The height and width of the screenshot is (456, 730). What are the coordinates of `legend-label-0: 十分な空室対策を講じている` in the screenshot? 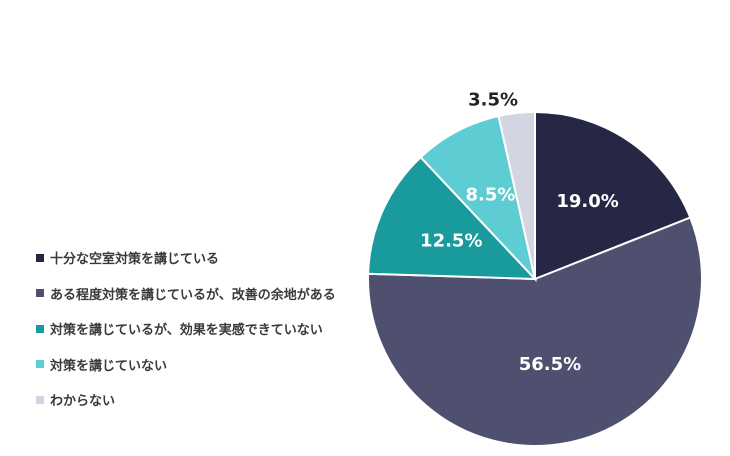 It's located at (135, 260).